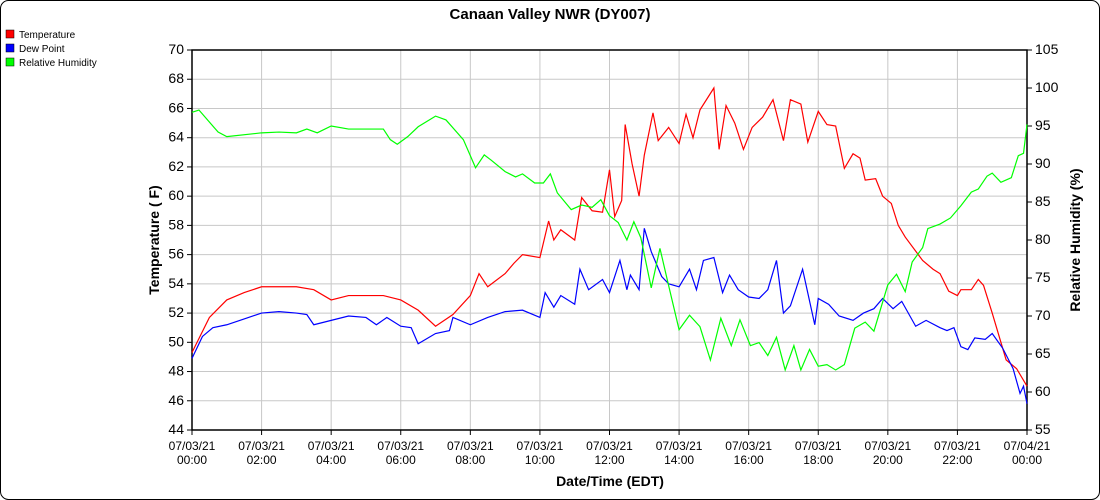 The height and width of the screenshot is (500, 1100). I want to click on x-tick-label: 07/03/21 22:00, so click(957, 453).